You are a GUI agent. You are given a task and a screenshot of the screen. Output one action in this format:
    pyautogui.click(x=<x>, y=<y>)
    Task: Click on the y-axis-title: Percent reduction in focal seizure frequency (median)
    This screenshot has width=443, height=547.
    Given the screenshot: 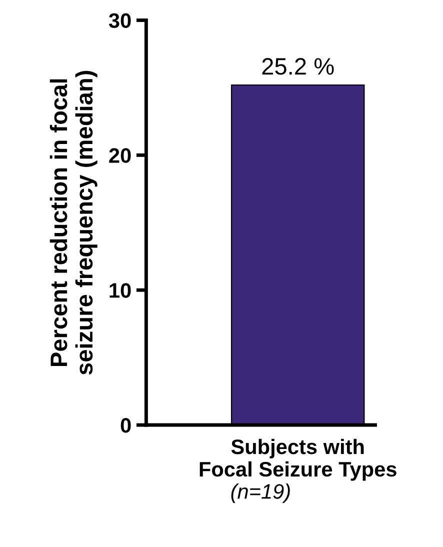 What is the action you would take?
    pyautogui.click(x=74, y=222)
    